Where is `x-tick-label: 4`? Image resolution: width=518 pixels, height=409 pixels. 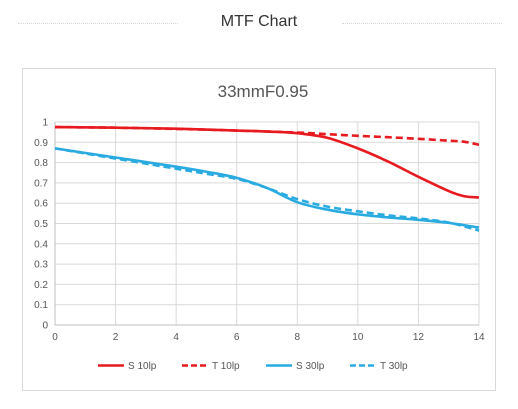 x-tick-label: 4 is located at coordinates (176, 337).